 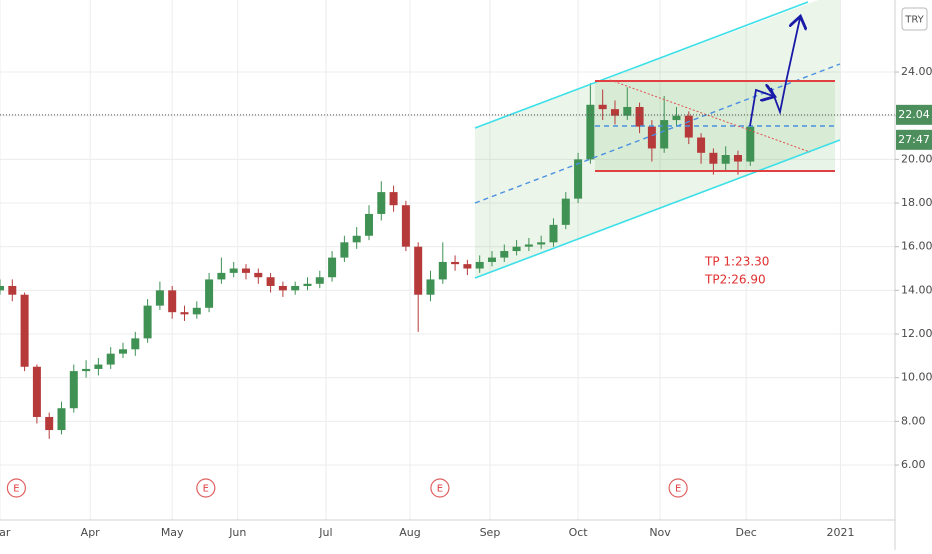 What do you see at coordinates (916, 202) in the screenshot?
I see `y-tick-label: 18.00` at bounding box center [916, 202].